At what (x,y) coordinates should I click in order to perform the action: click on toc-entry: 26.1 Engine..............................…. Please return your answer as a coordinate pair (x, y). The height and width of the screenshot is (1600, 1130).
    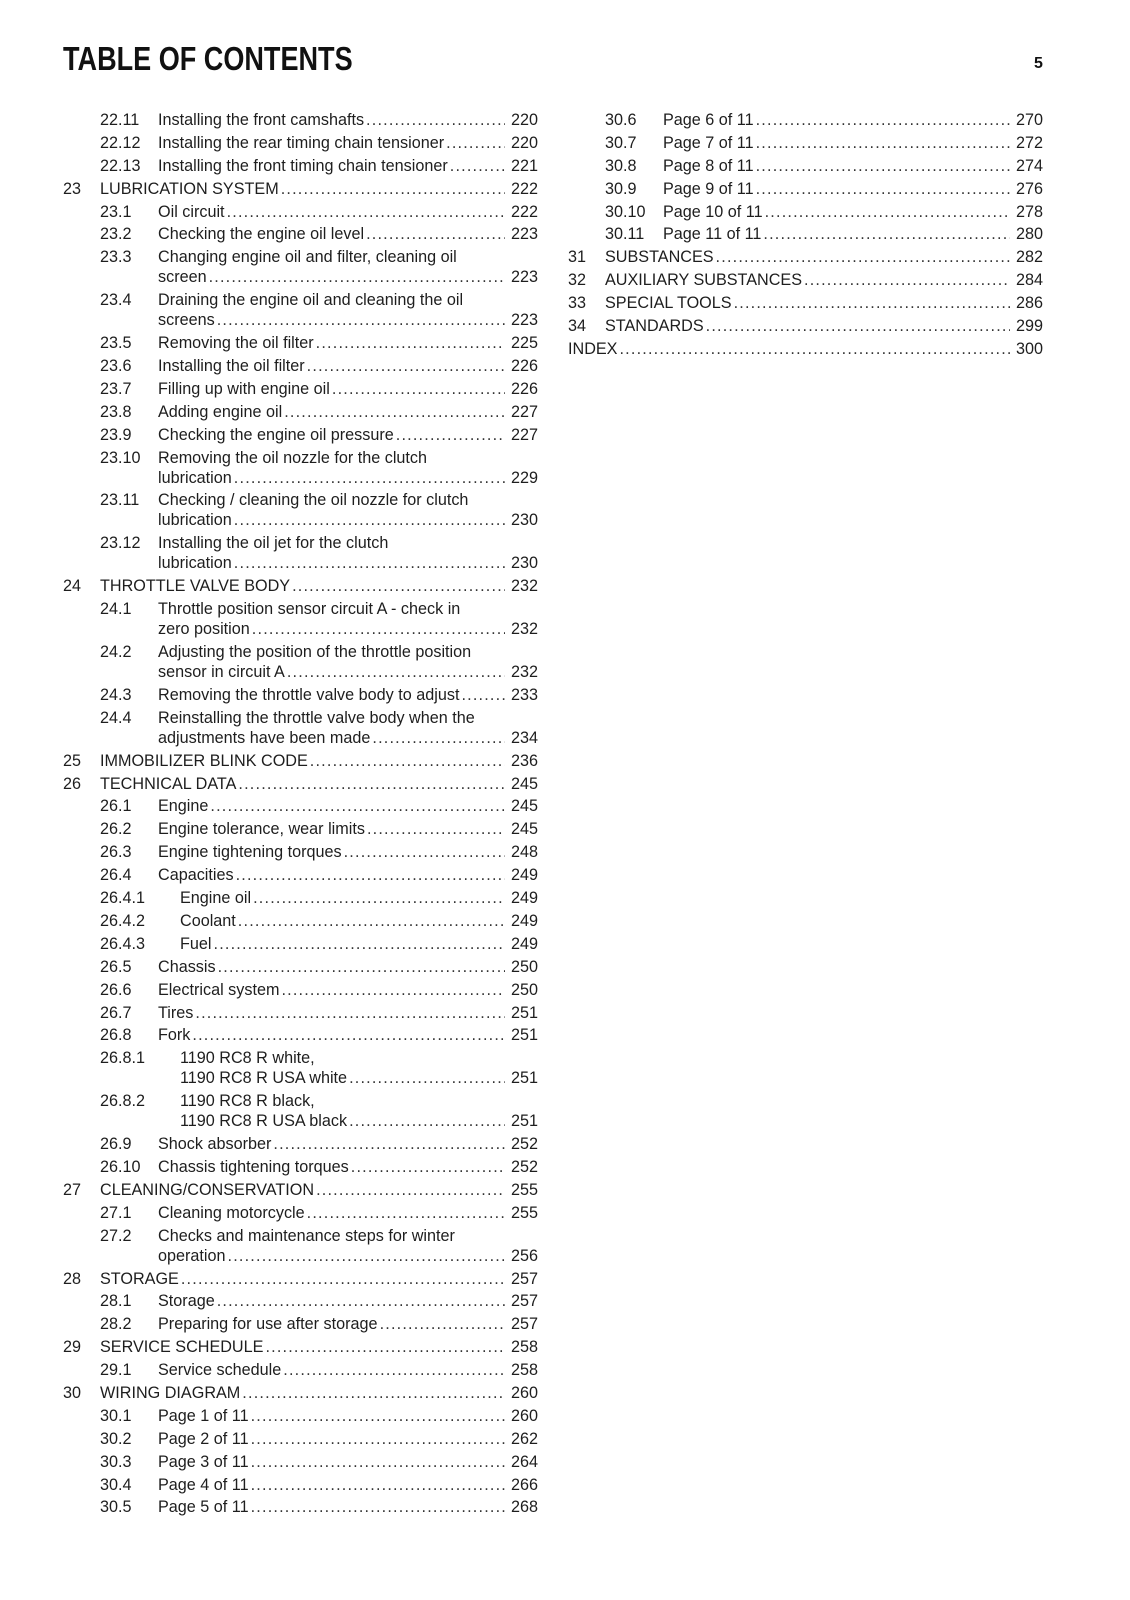
    Looking at the image, I should click on (300, 806).